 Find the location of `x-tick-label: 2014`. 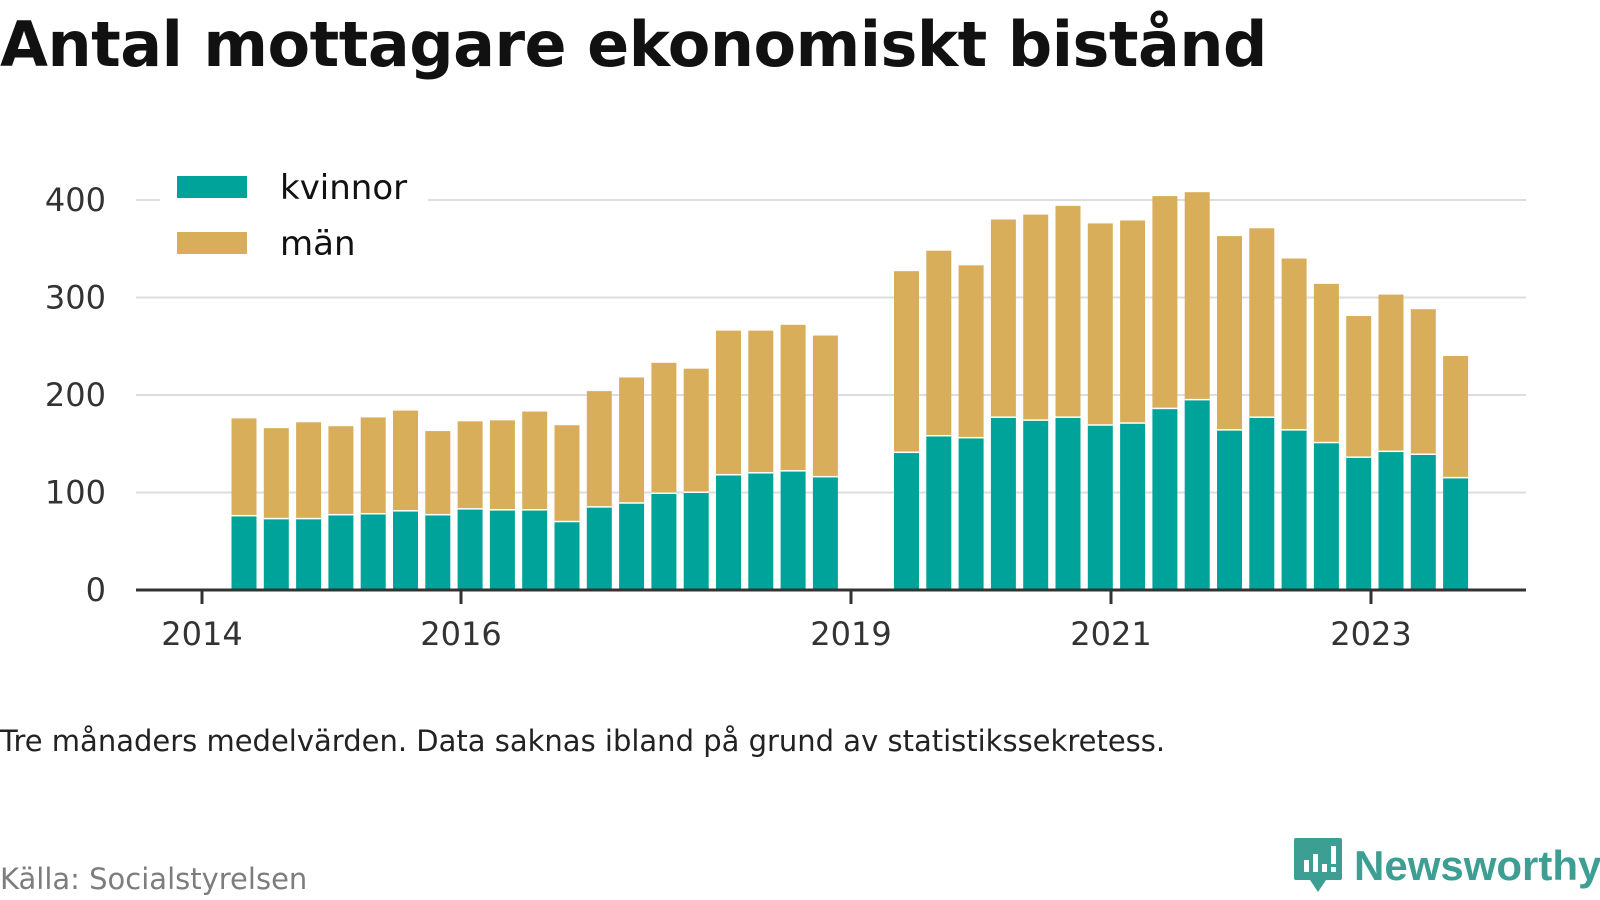

x-tick-label: 2014 is located at coordinates (201, 634).